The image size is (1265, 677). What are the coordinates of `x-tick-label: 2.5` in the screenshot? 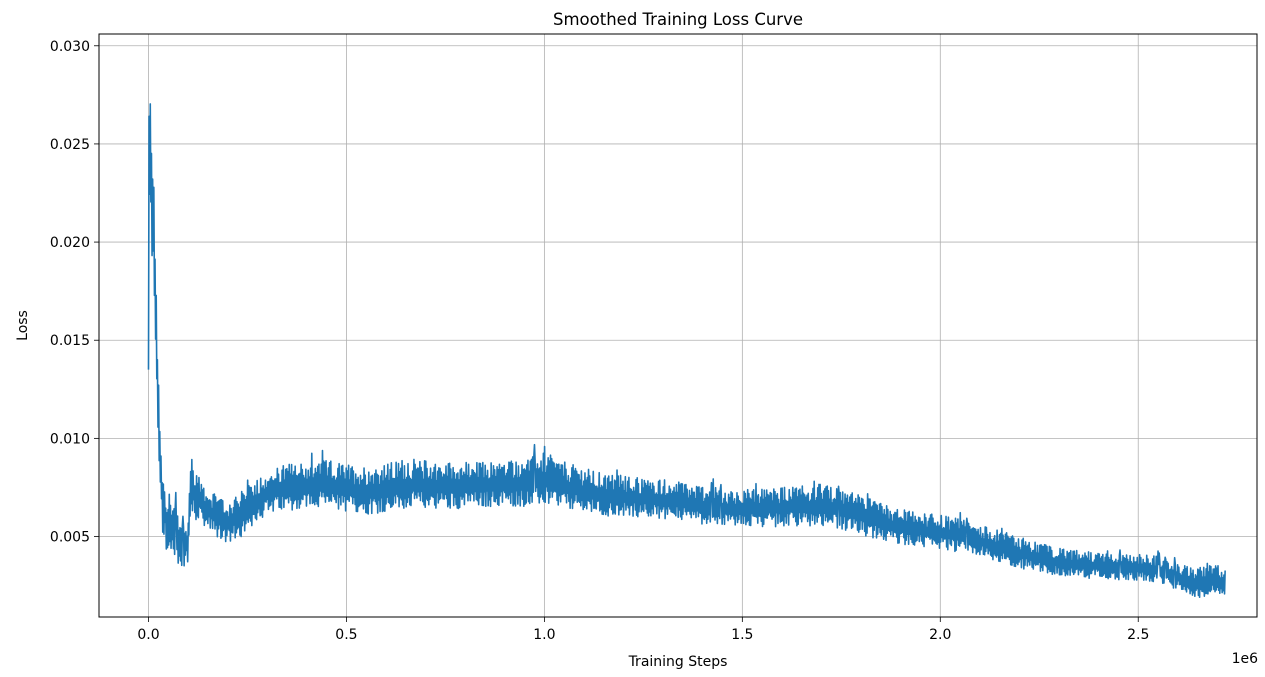 It's located at (1138, 635).